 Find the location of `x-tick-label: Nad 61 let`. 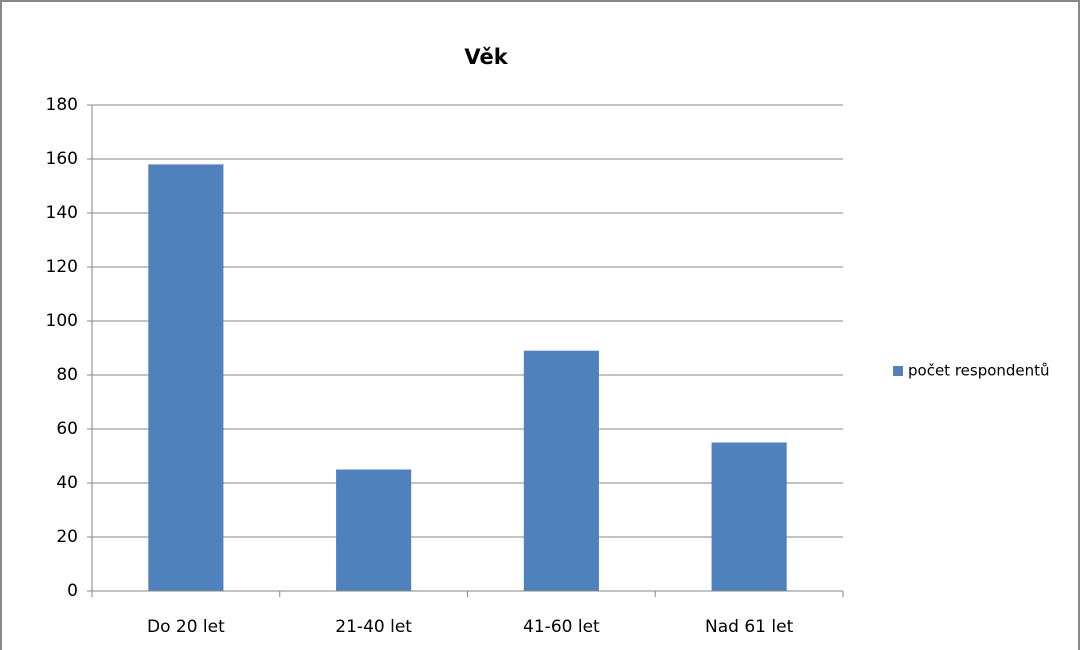

x-tick-label: Nad 61 let is located at coordinates (749, 627).